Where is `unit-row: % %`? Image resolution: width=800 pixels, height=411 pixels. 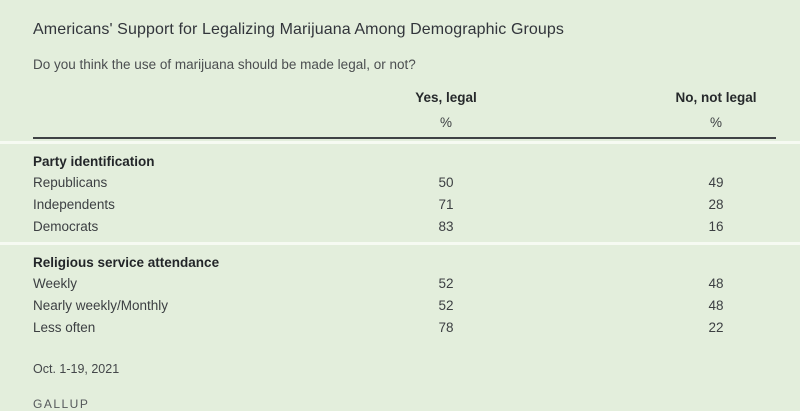
unit-row: % % is located at coordinates (404, 123).